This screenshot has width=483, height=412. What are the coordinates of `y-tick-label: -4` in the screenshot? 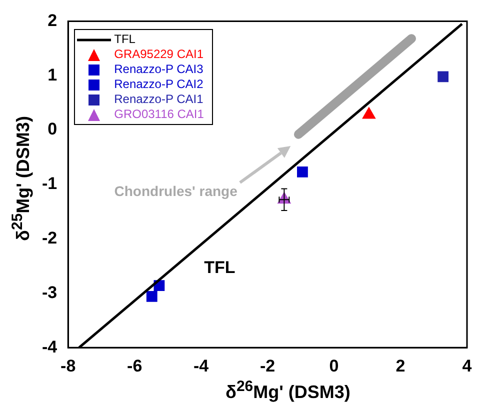 It's located at (50, 346).